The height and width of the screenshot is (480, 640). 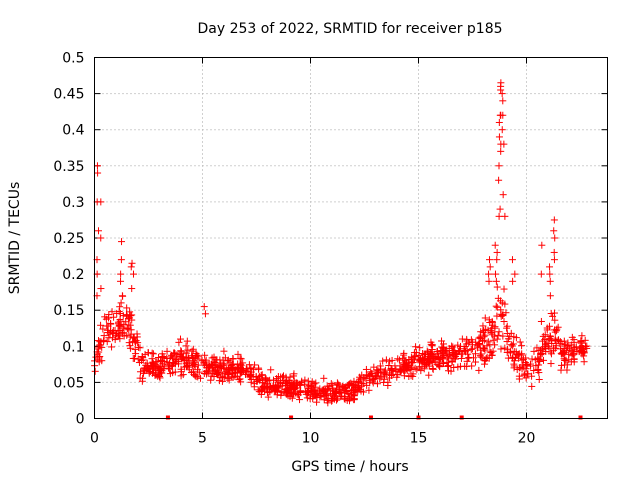 What do you see at coordinates (73, 59) in the screenshot?
I see `y-tick-label: 0.5` at bounding box center [73, 59].